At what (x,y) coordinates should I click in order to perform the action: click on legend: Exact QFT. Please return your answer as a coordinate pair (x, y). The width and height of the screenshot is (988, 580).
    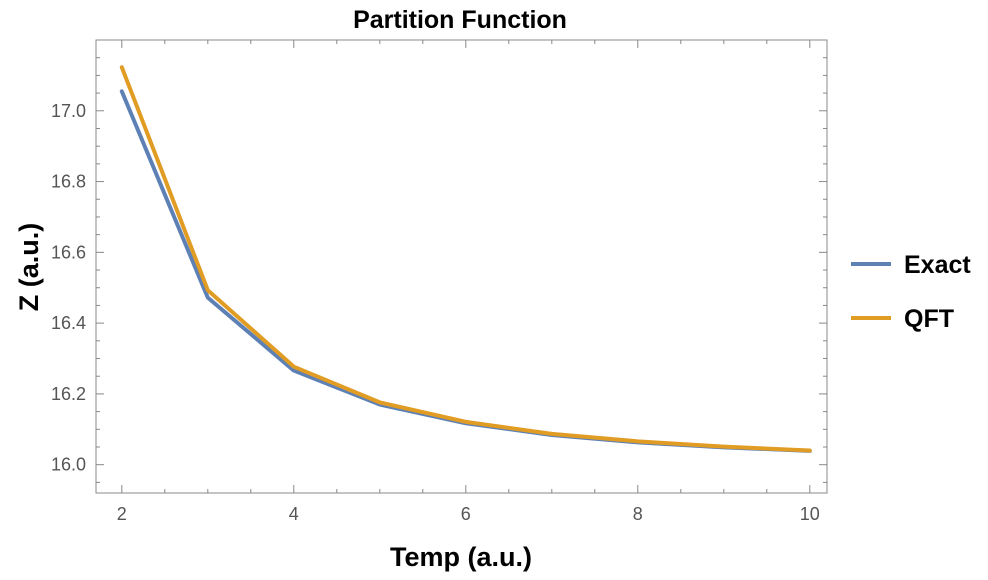
    Looking at the image, I should click on (911, 292).